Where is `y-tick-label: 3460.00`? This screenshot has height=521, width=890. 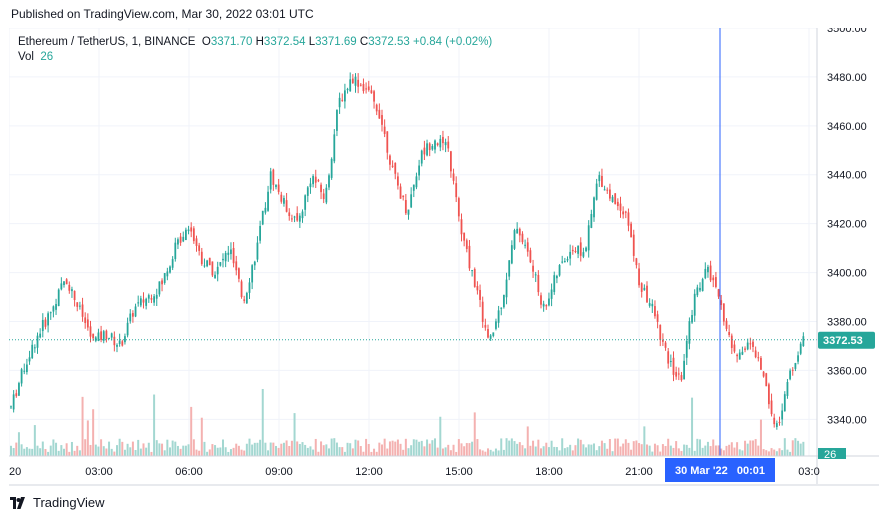
y-tick-label: 3460.00 is located at coordinates (847, 127).